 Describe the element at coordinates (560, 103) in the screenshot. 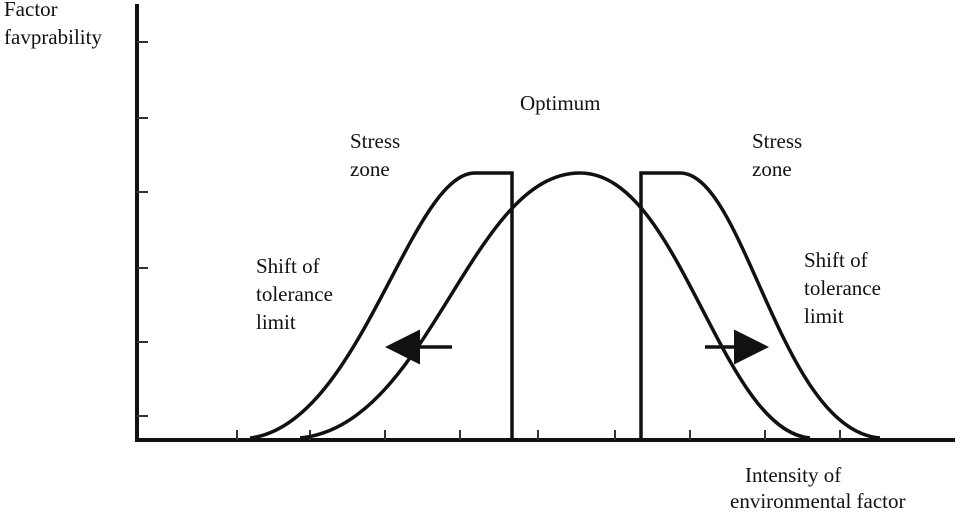

I see `optimum-label: Optimum` at that location.